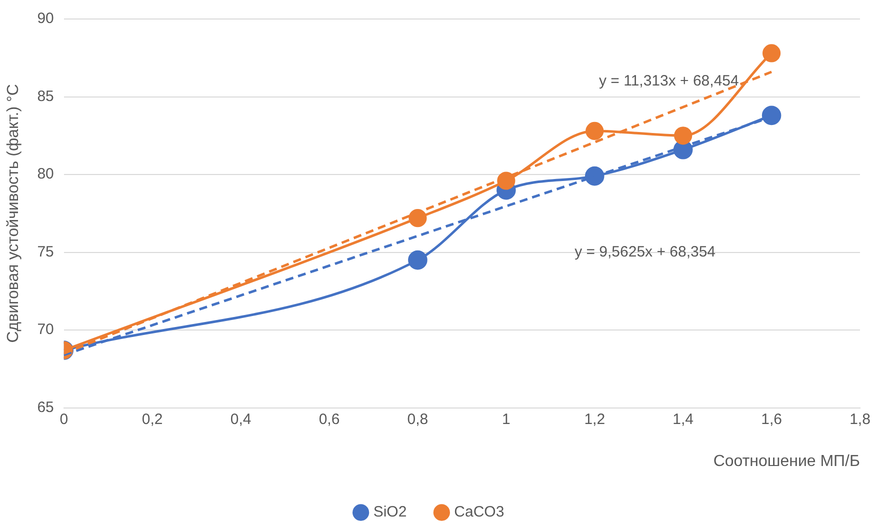  What do you see at coordinates (45, 19) in the screenshot?
I see `y-tick-label: 90` at bounding box center [45, 19].